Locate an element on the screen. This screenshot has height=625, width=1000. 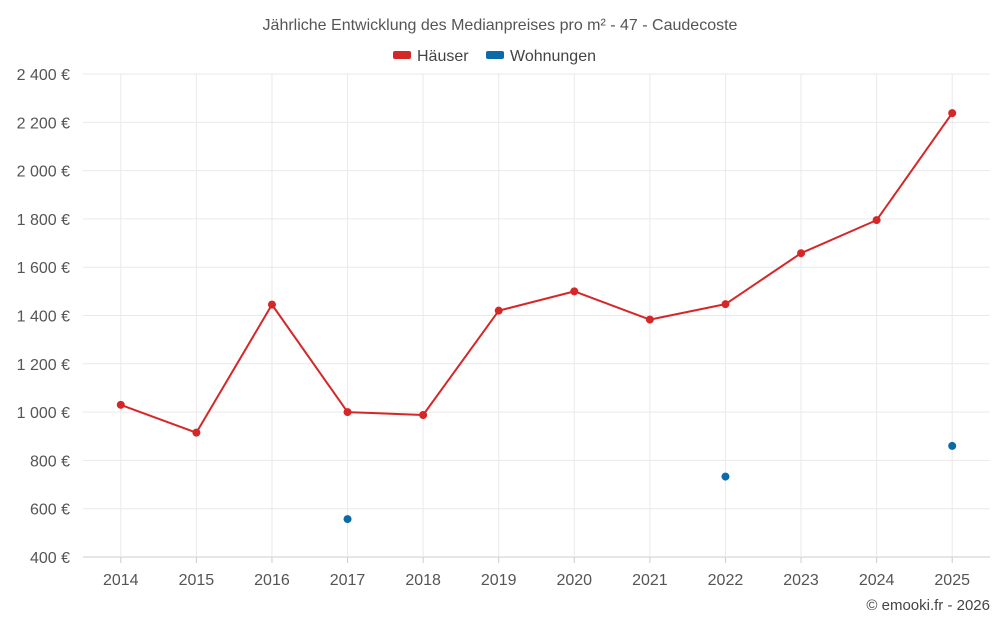
x-tick-label: 2019 is located at coordinates (499, 580).